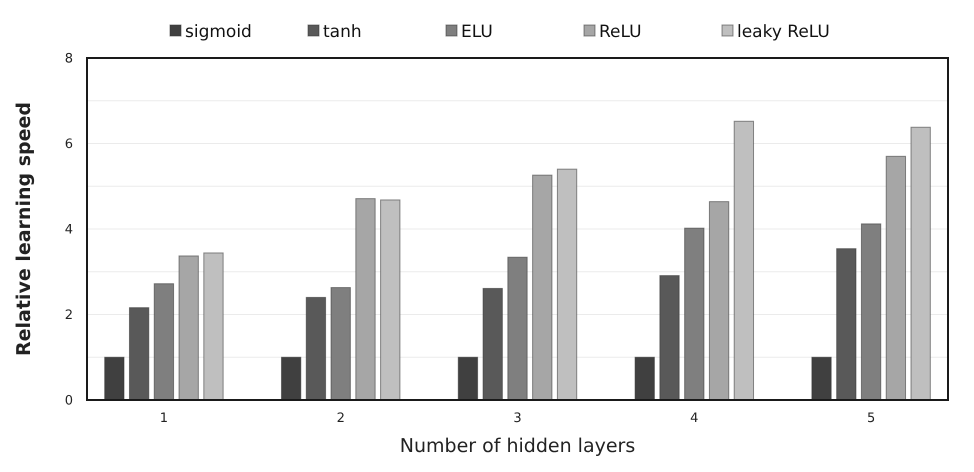  I want to click on x-tick-label: 2, so click(340, 418).